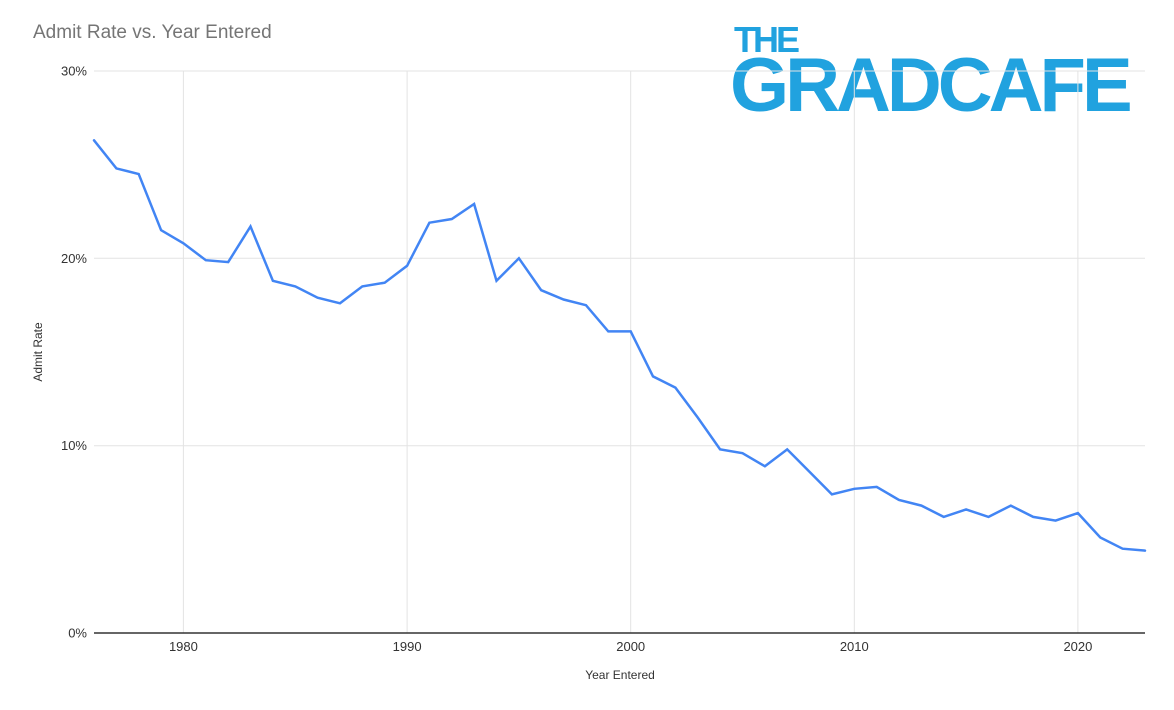 This screenshot has width=1174, height=710. What do you see at coordinates (630, 646) in the screenshot?
I see `x-tick-label: 2000` at bounding box center [630, 646].